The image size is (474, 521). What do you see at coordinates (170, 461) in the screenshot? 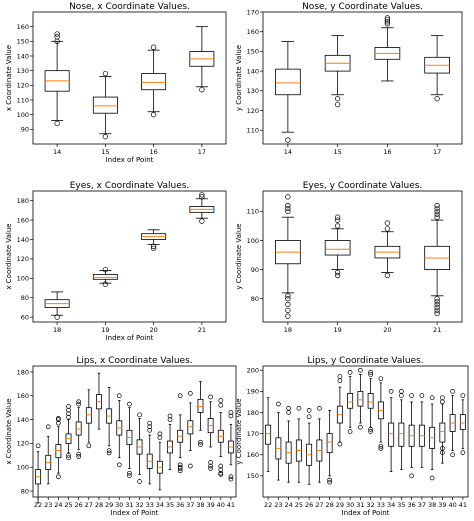
I see `box-35: 35` at bounding box center [170, 461].